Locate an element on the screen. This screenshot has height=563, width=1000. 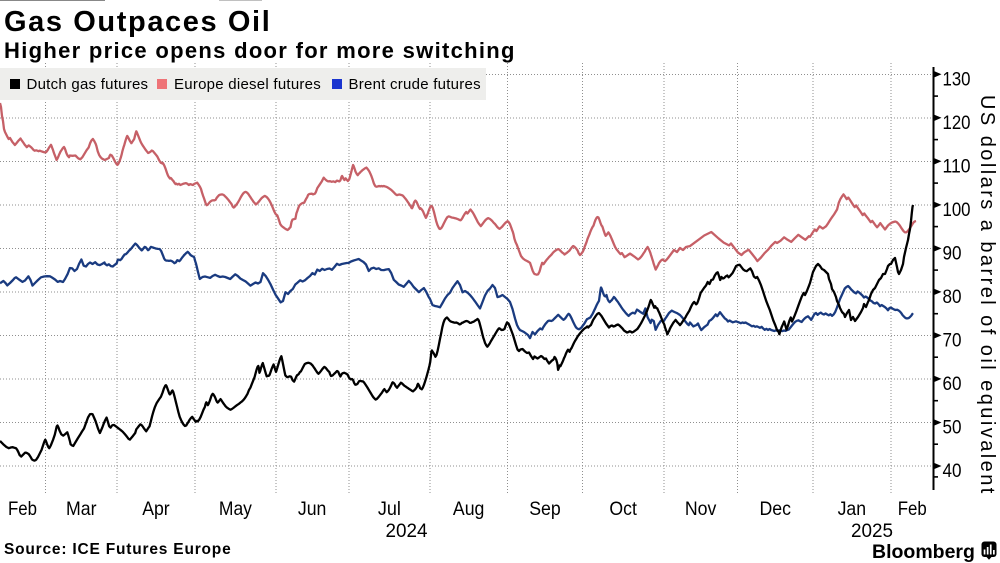
svg-text: 100 is located at coordinates (957, 210).